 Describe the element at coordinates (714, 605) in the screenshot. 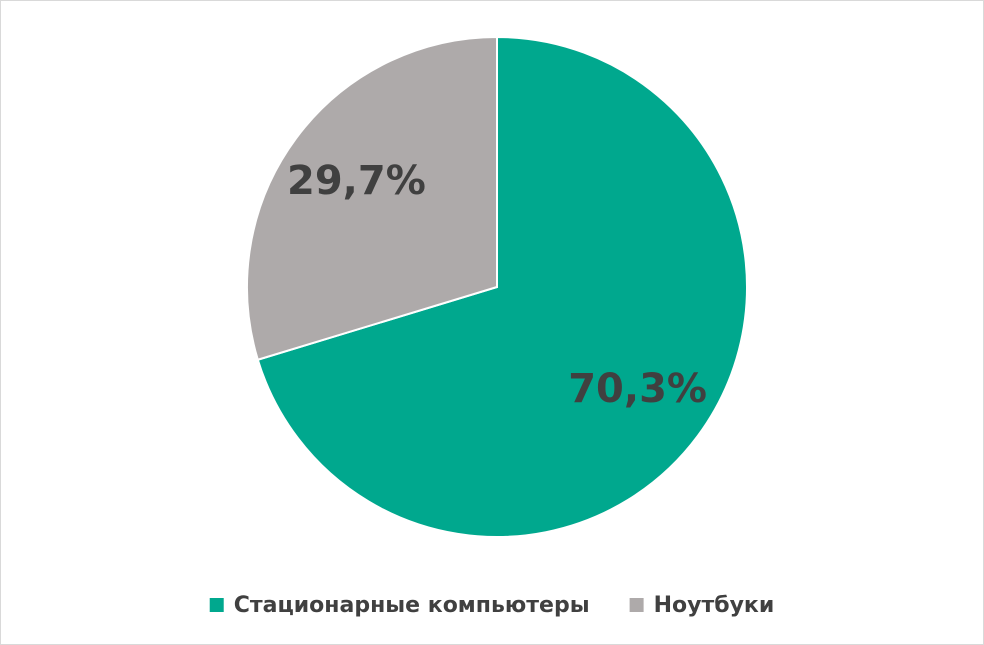

I see `legend-label: Ноутбуки` at that location.